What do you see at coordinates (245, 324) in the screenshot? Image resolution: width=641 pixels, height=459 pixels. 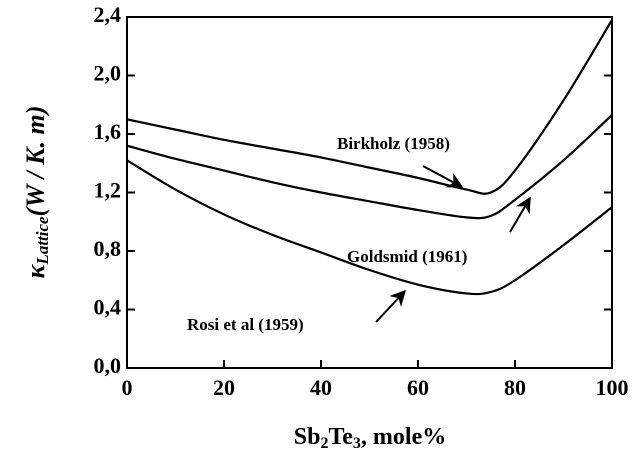 I see `series-annotation: Rosi et al (1959)` at bounding box center [245, 324].